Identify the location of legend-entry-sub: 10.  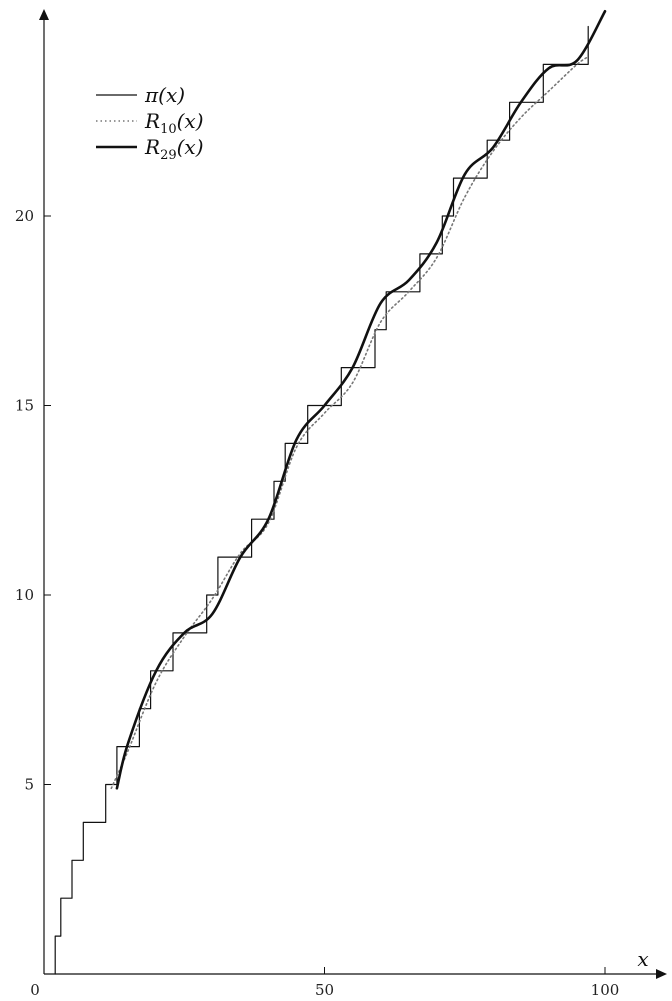
(168, 129).